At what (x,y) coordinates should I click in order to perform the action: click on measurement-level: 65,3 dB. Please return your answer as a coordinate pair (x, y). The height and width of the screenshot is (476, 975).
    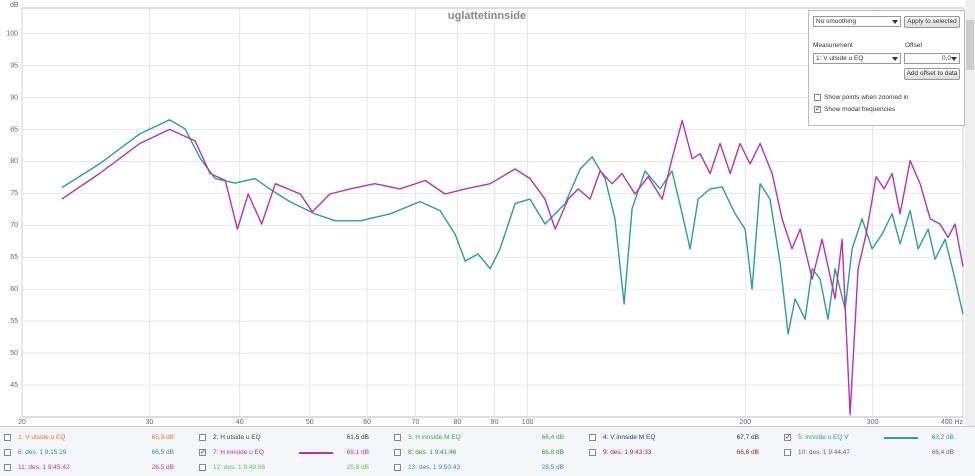
    Looking at the image, I should click on (162, 437).